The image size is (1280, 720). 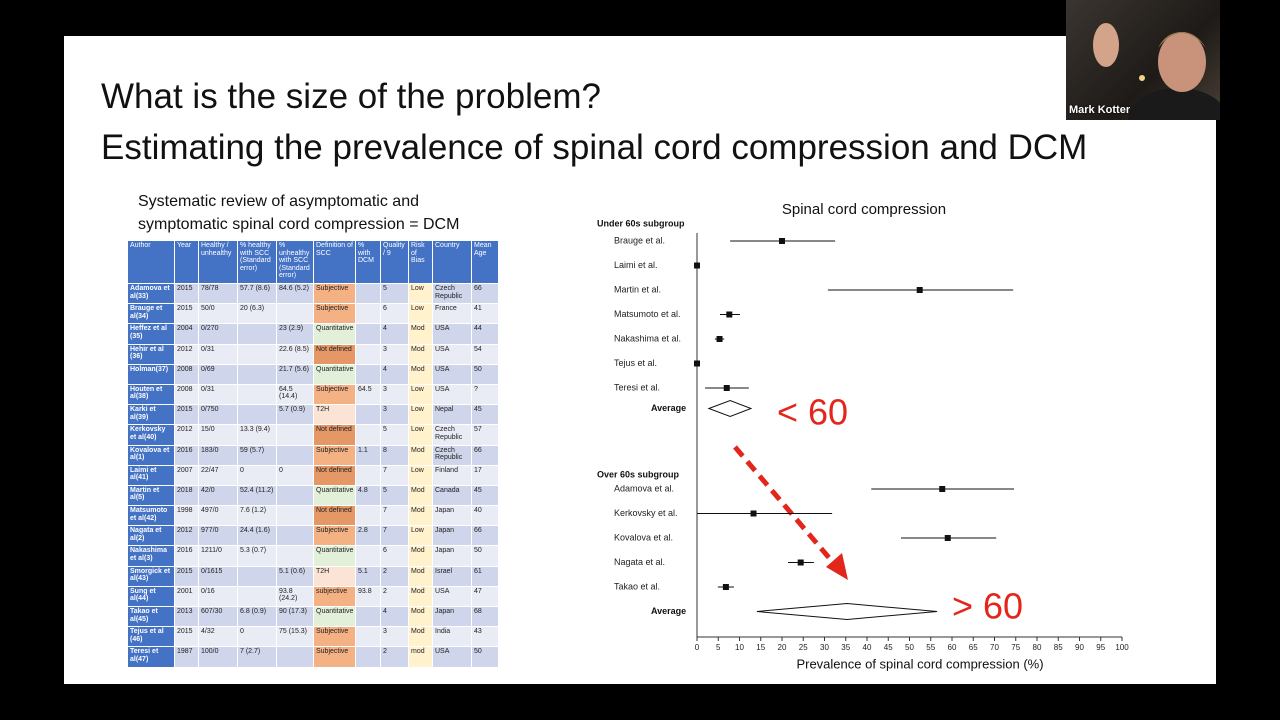 I want to click on x-tick-label: 75, so click(x=1015, y=647).